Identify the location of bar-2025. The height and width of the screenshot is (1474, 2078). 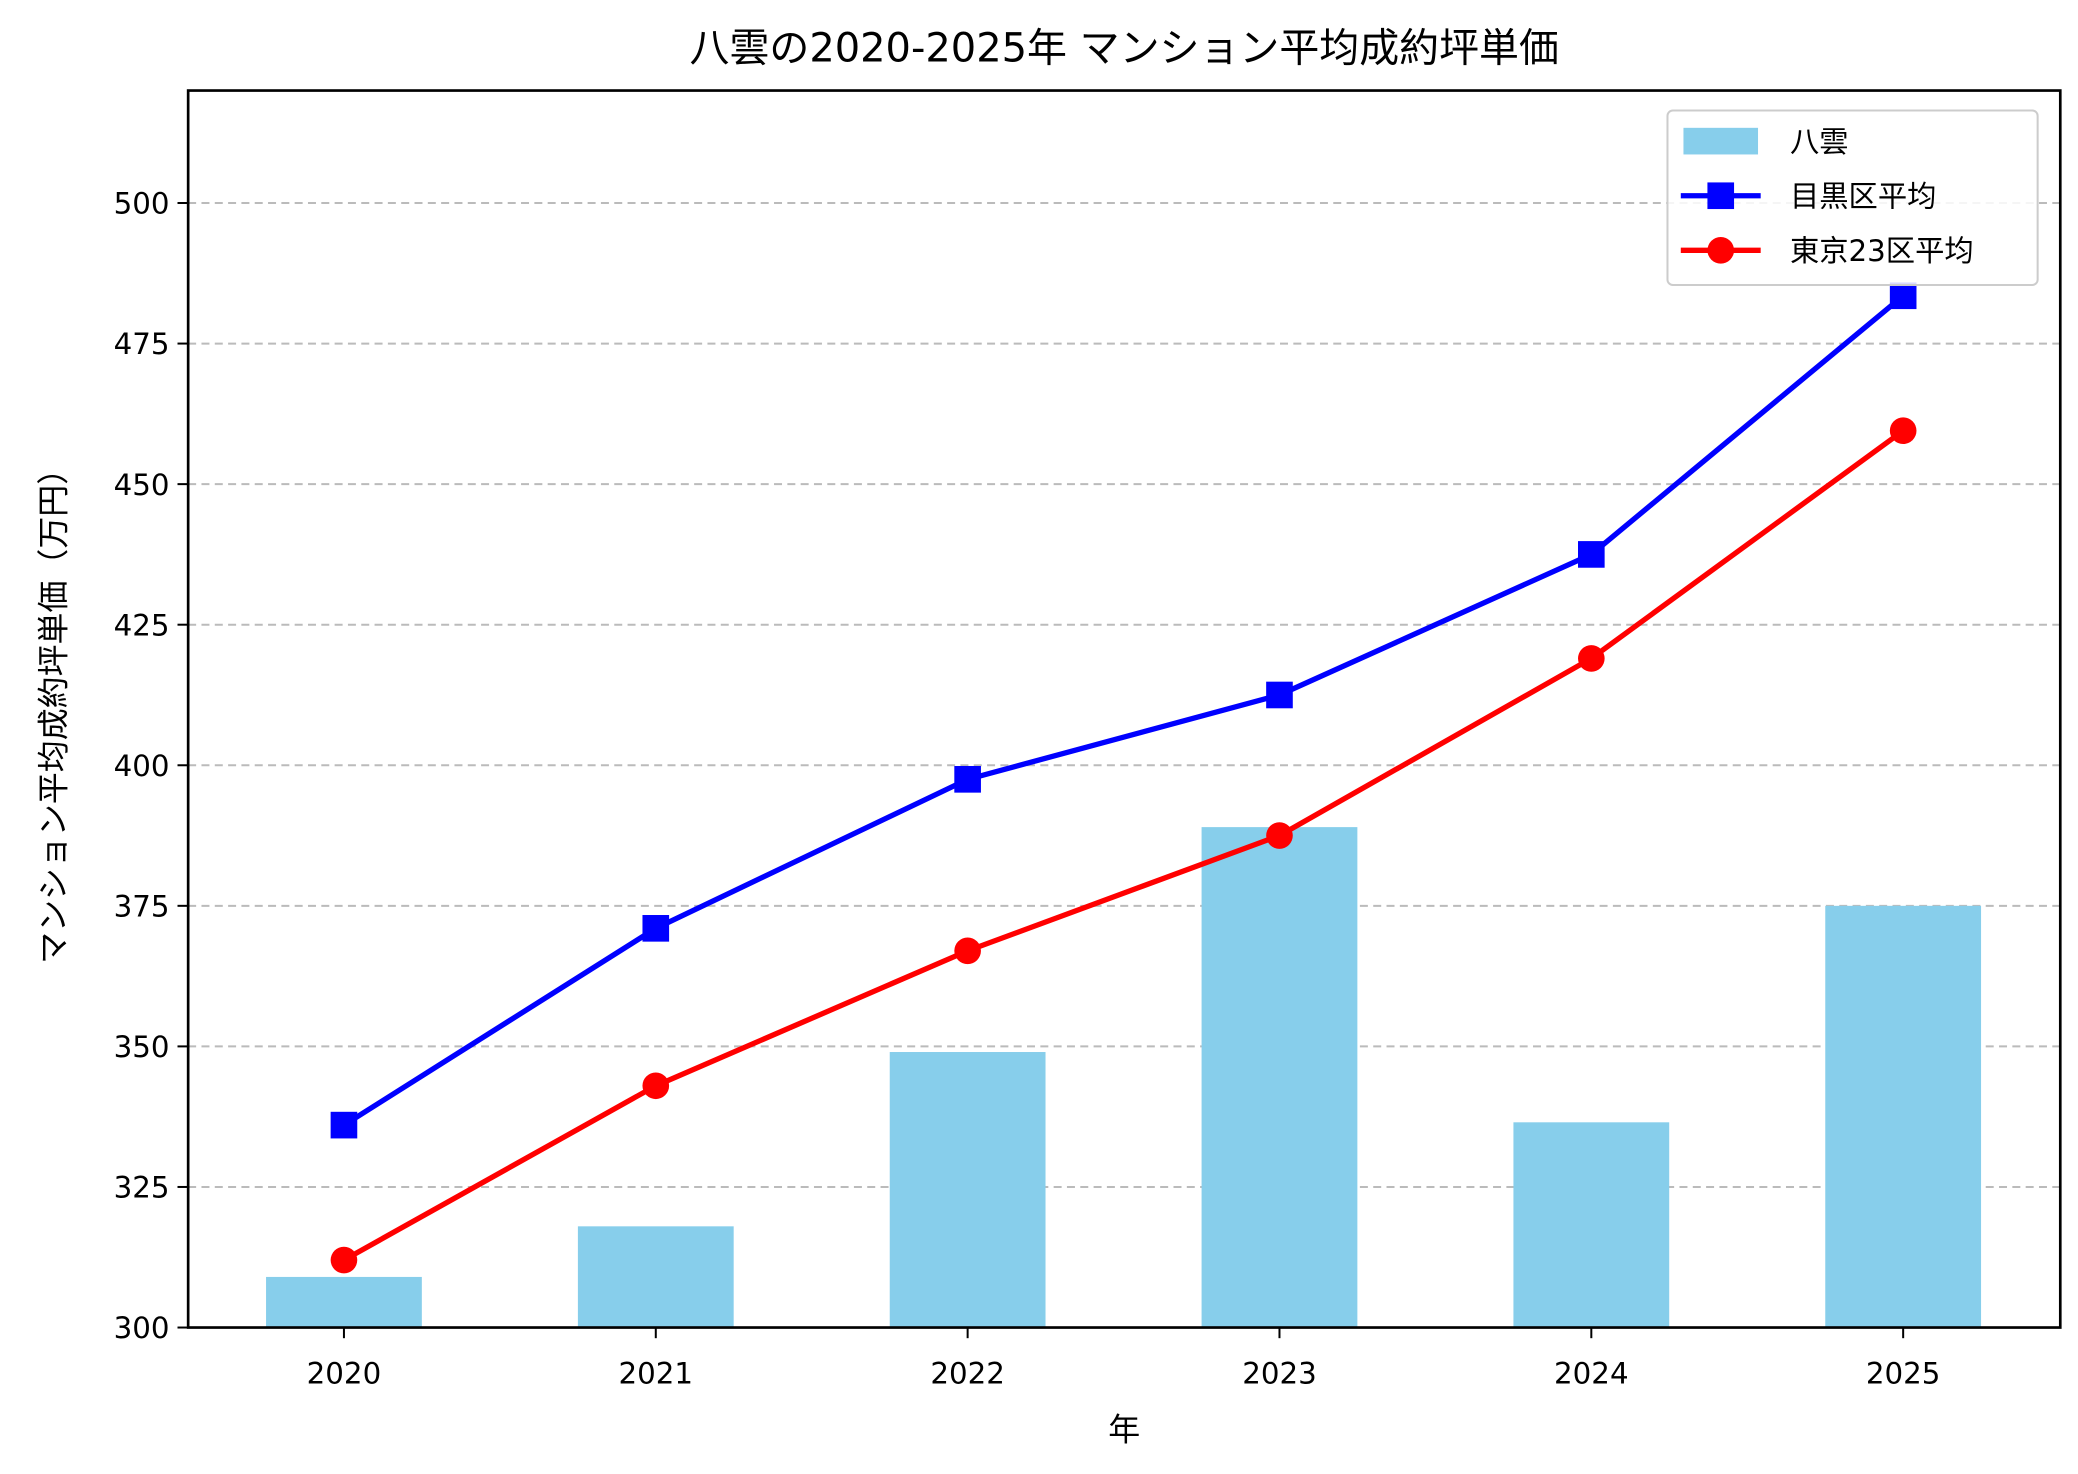
(1903, 1116).